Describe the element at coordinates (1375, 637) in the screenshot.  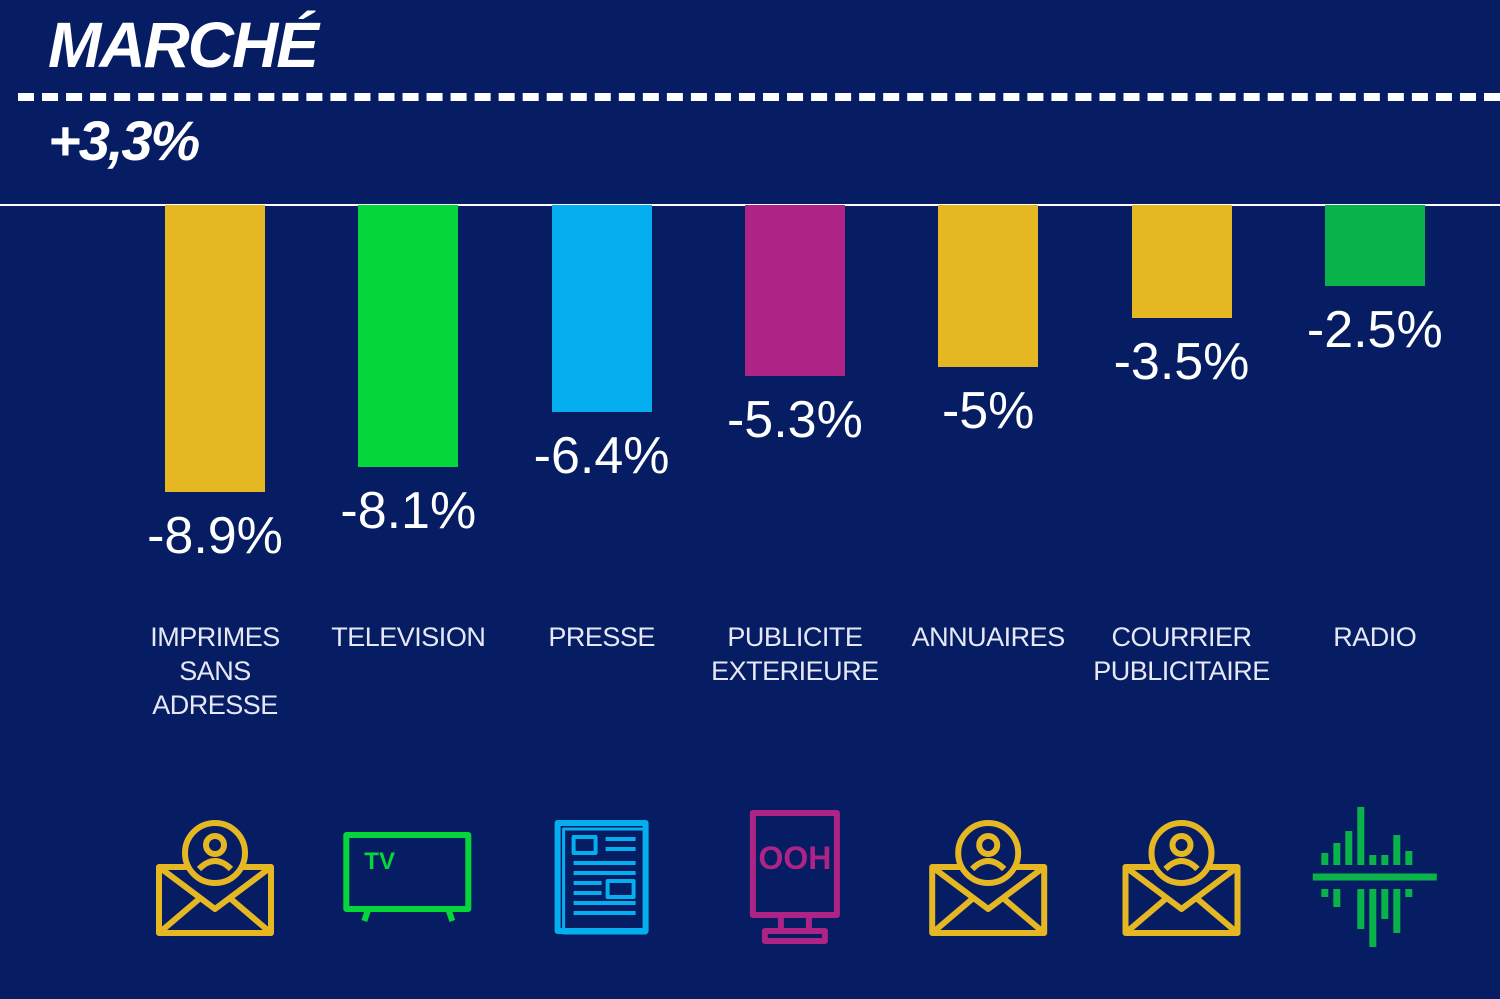
I see `category-label: RADIO` at that location.